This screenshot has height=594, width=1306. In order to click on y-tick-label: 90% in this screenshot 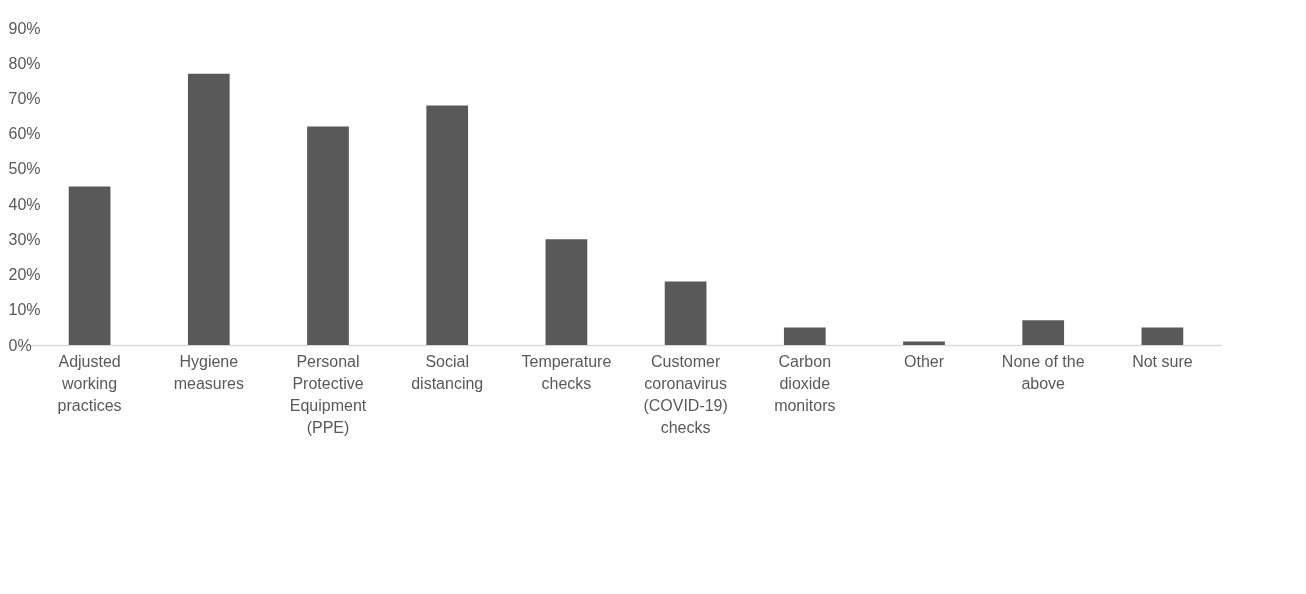, I will do `click(24, 28)`.